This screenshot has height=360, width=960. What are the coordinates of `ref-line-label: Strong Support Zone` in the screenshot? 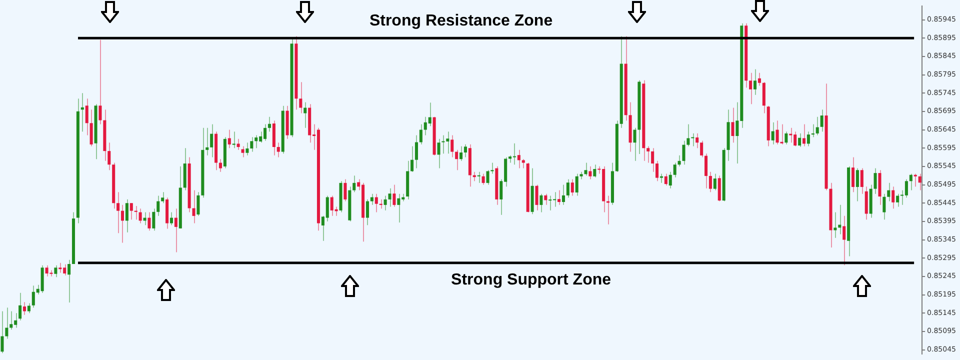 It's located at (531, 279).